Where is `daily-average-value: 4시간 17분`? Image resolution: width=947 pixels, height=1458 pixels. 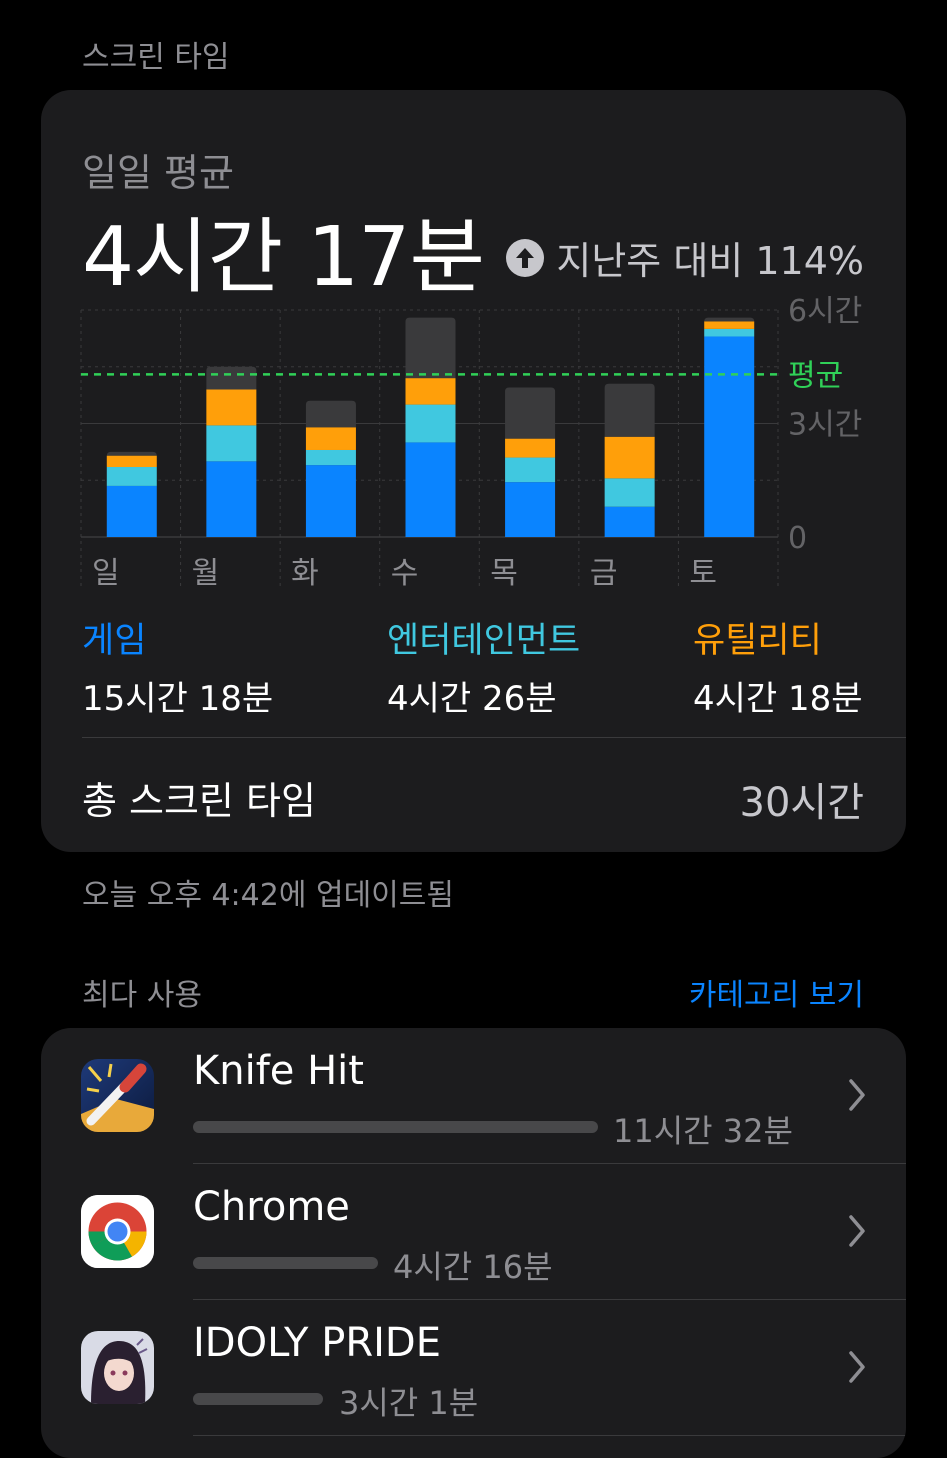 daily-average-value: 4시간 17분 is located at coordinates (283, 257).